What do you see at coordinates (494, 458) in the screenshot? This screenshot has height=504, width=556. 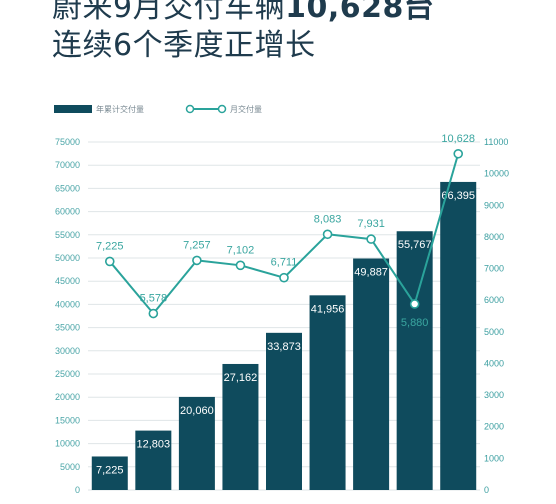 I see `y-right-tick-label: 1000` at bounding box center [494, 458].